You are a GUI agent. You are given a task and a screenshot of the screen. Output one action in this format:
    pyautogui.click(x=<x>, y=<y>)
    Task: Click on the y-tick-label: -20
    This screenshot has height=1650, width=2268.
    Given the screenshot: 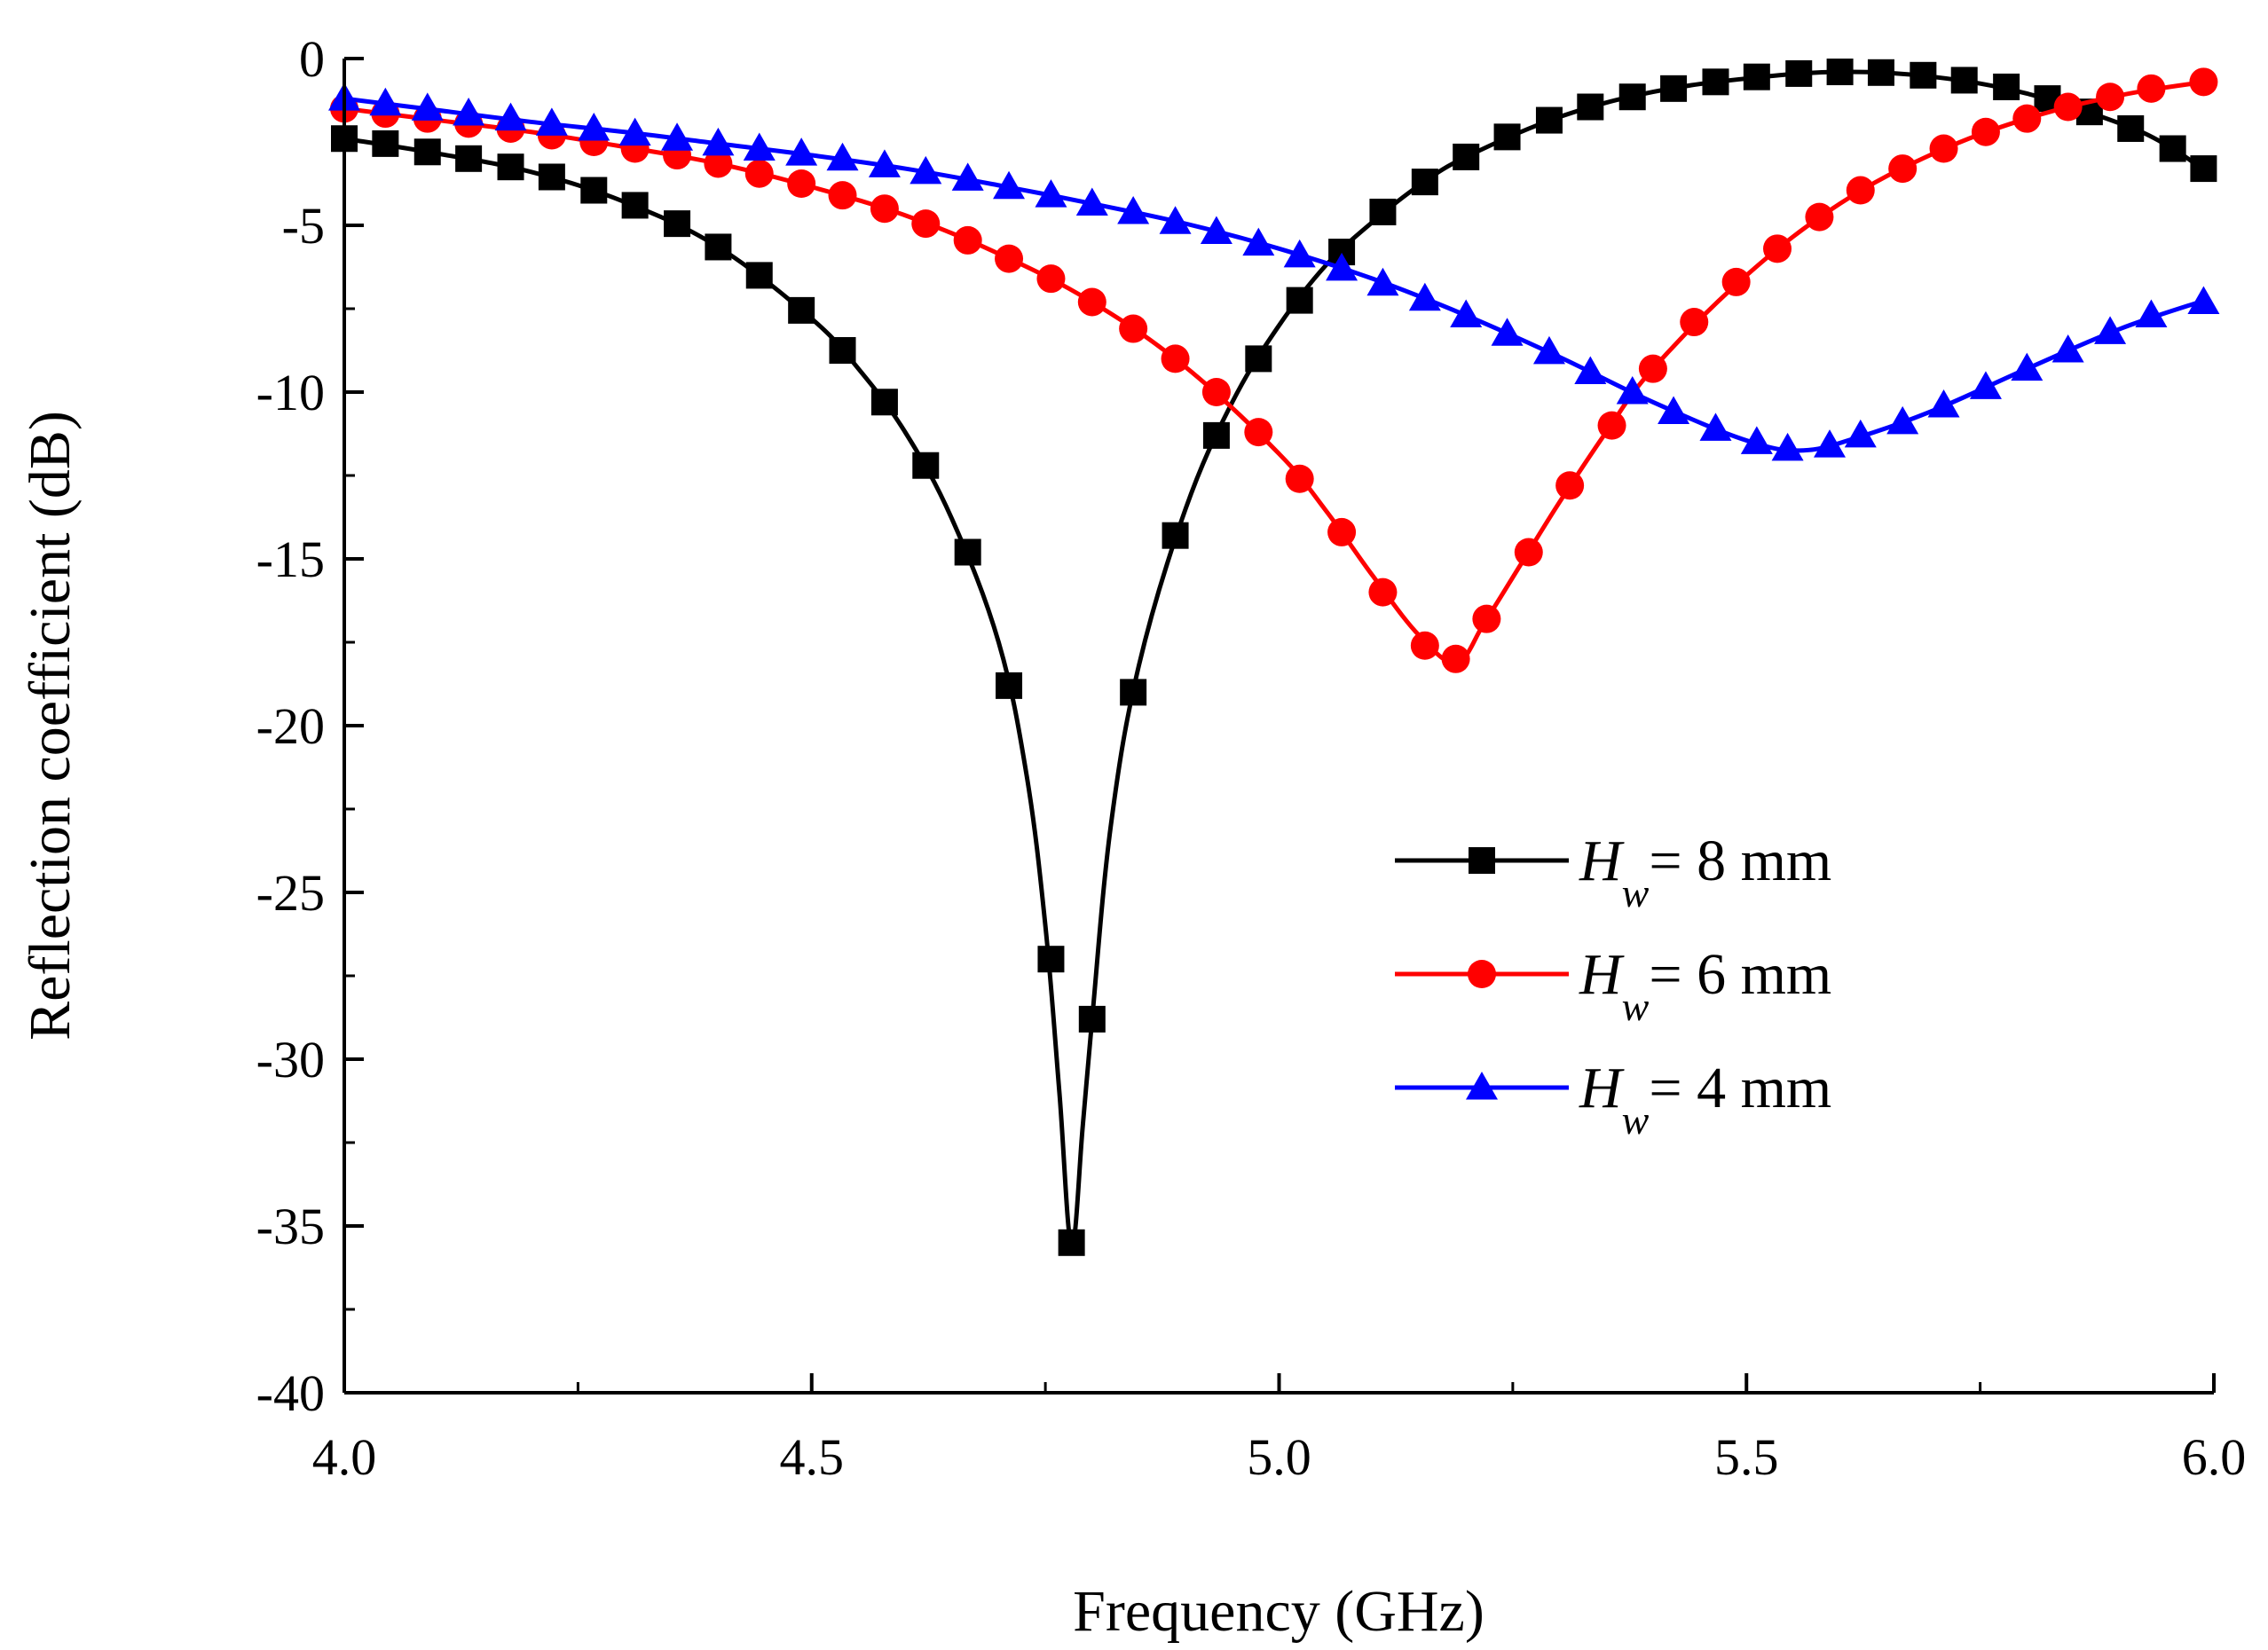 What is the action you would take?
    pyautogui.click(x=291, y=726)
    